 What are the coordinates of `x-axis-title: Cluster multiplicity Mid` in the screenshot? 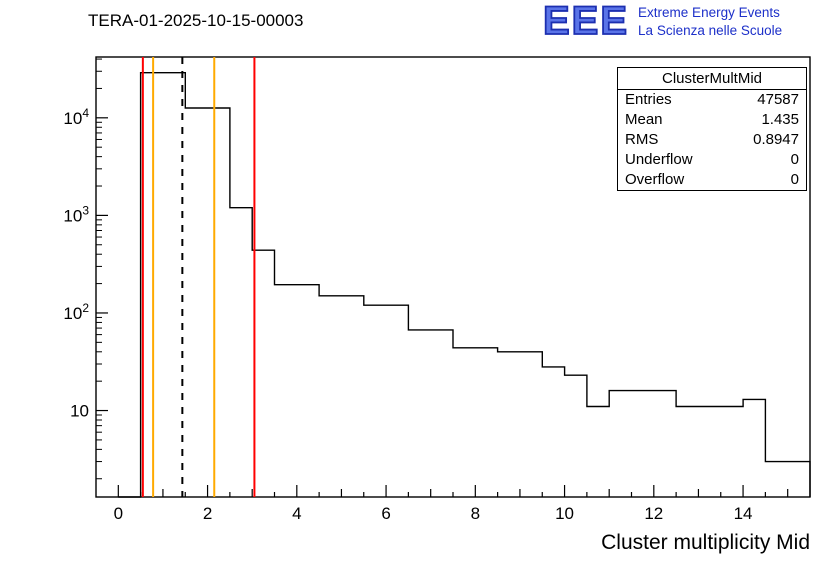 It's located at (705, 542).